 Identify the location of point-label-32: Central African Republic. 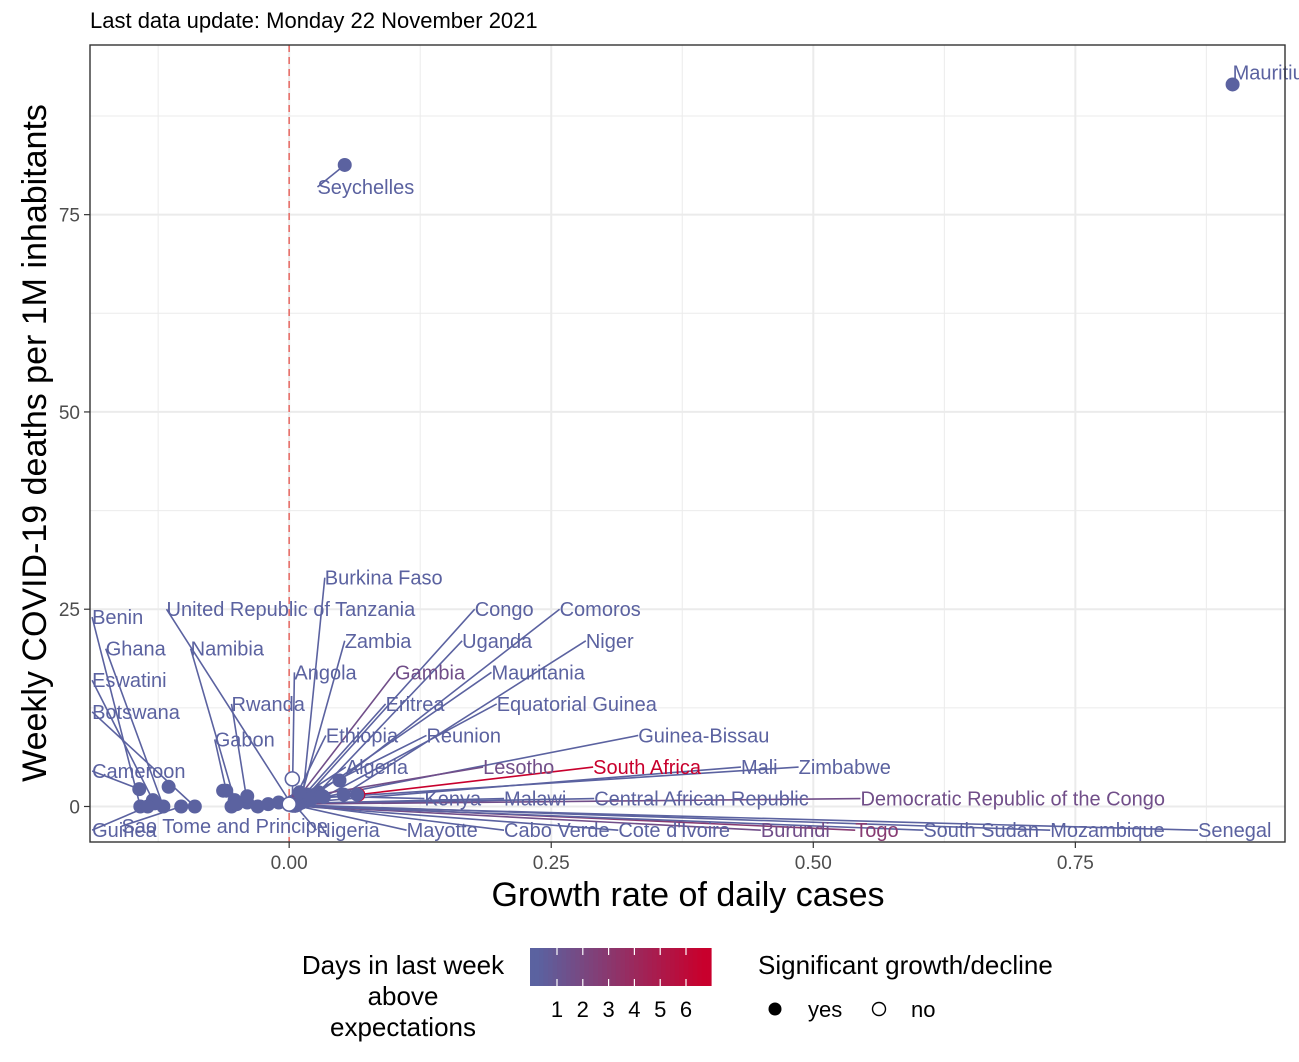
(701, 800).